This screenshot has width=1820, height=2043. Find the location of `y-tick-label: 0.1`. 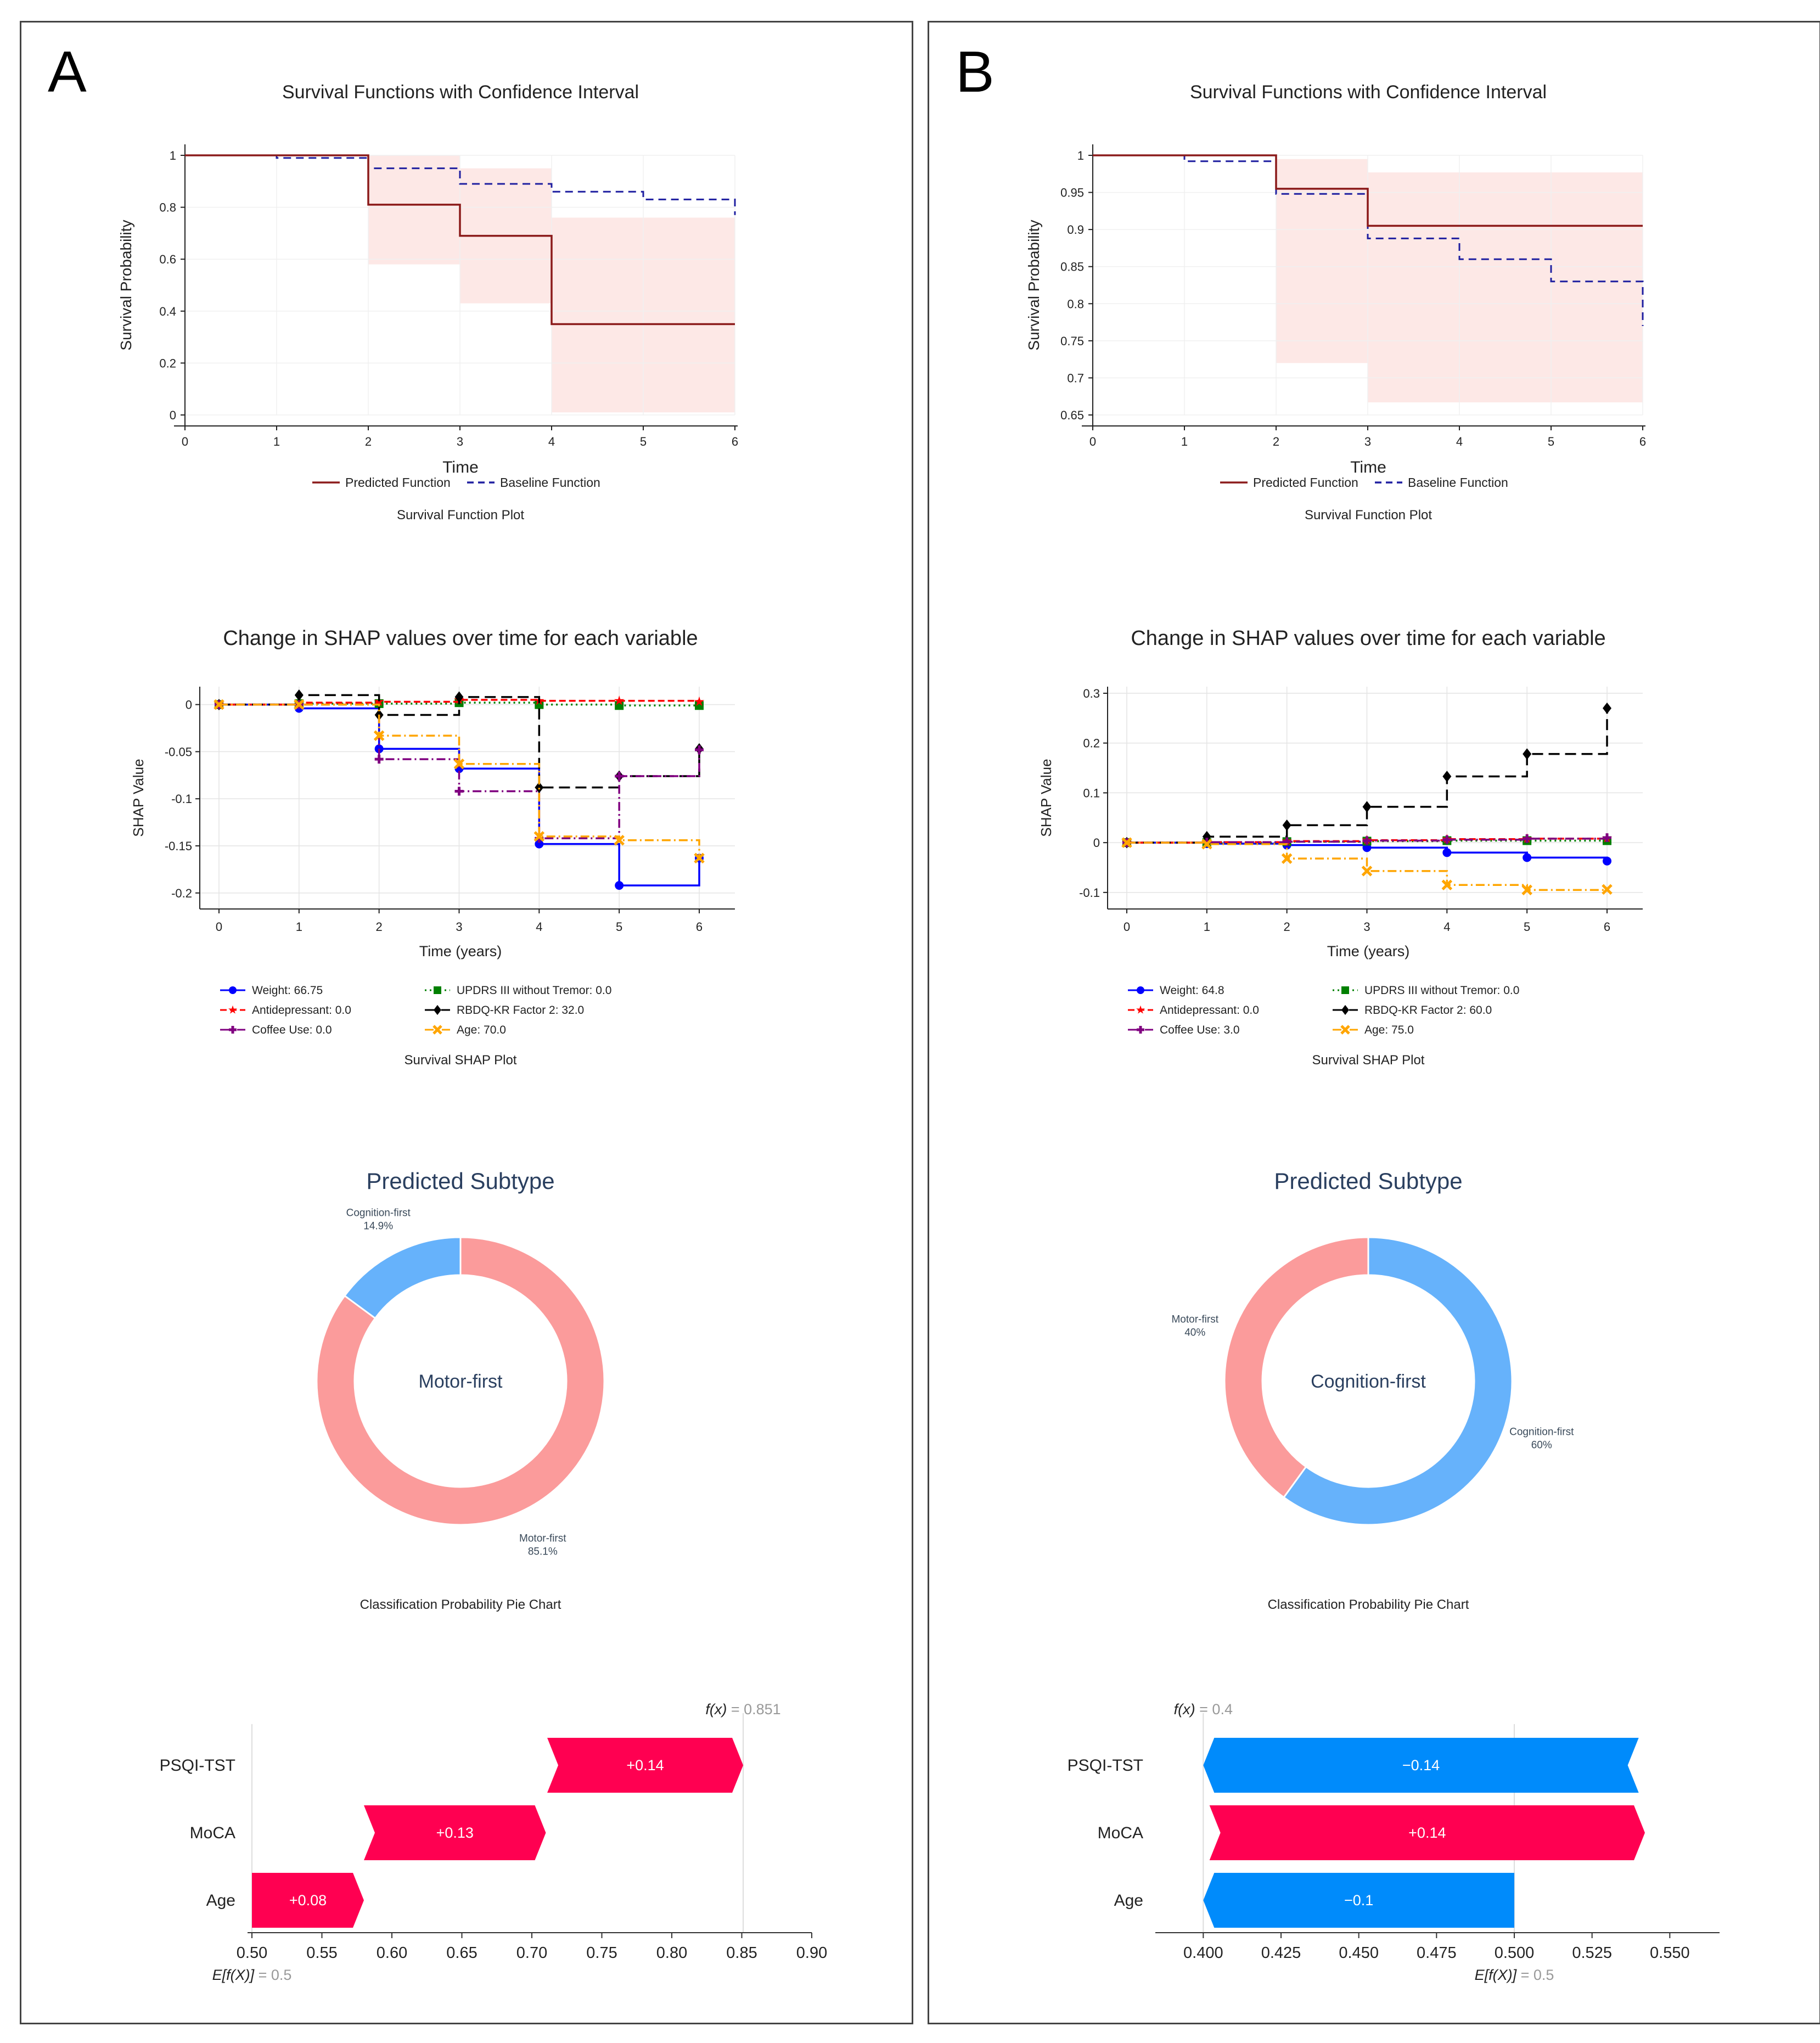

y-tick-label: 0.1 is located at coordinates (1091, 793).